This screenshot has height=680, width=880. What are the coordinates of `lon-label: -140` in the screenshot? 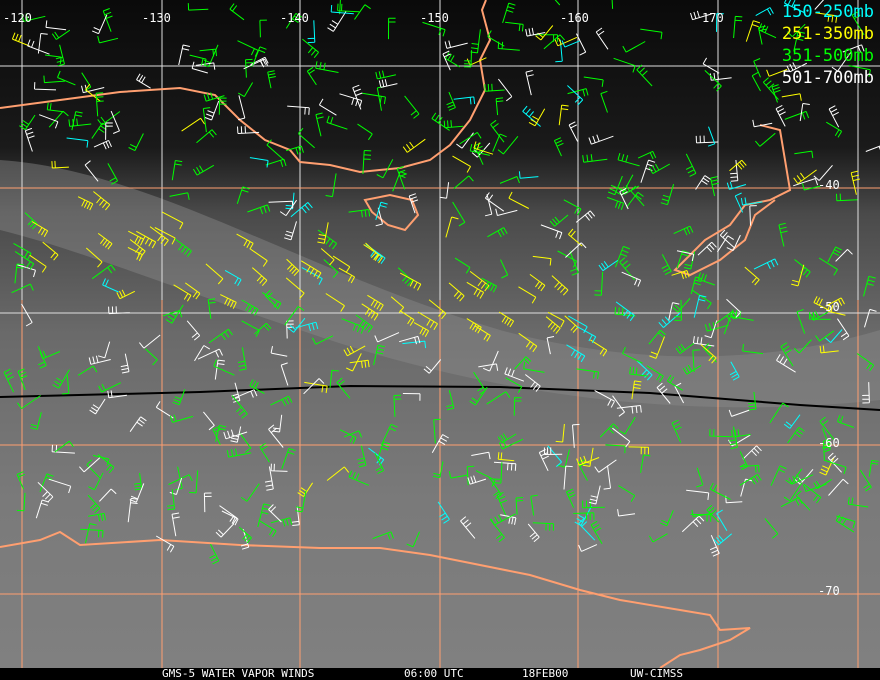 It's located at (294, 18).